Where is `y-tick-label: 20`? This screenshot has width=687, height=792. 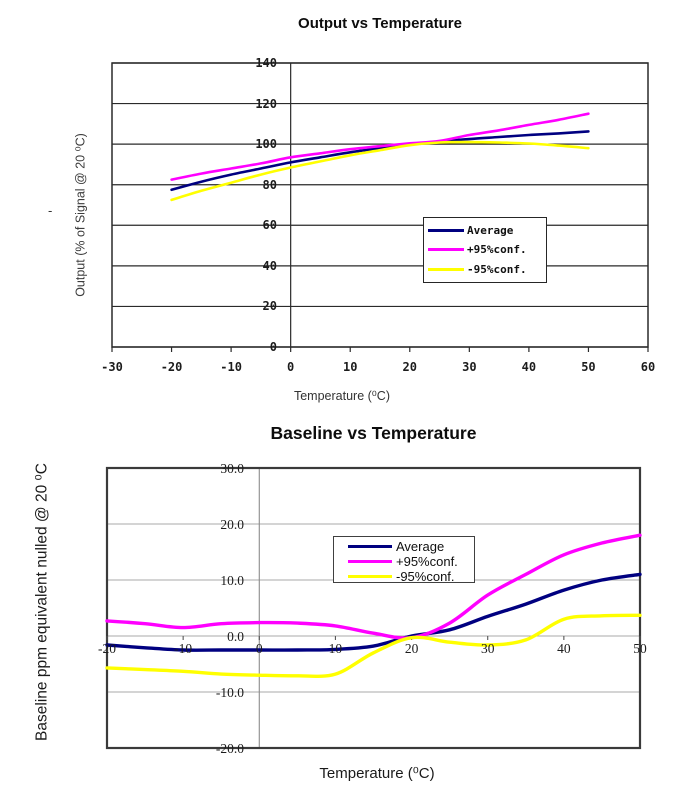 y-tick-label: 20 is located at coordinates (269, 306).